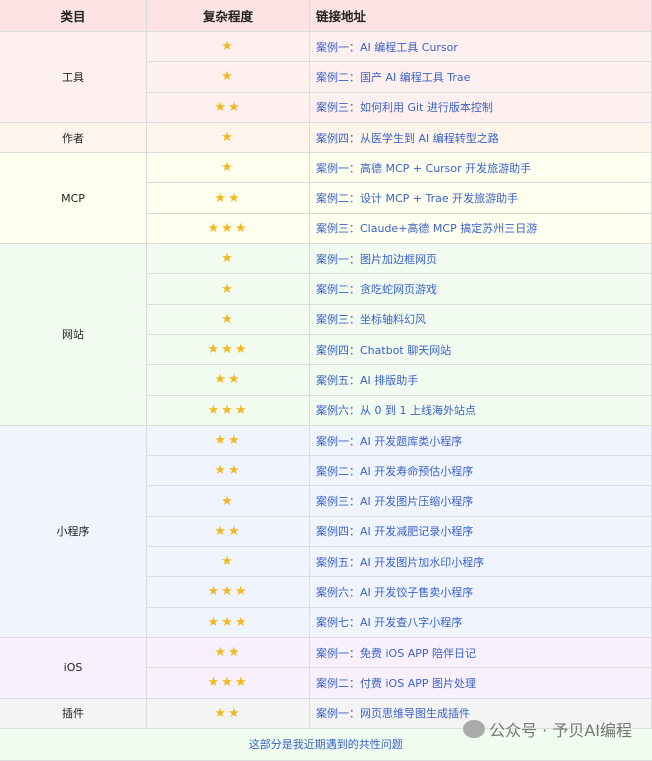 The height and width of the screenshot is (761, 652). Describe the element at coordinates (73, 77) in the screenshot. I see `category-cell: 工具` at that location.